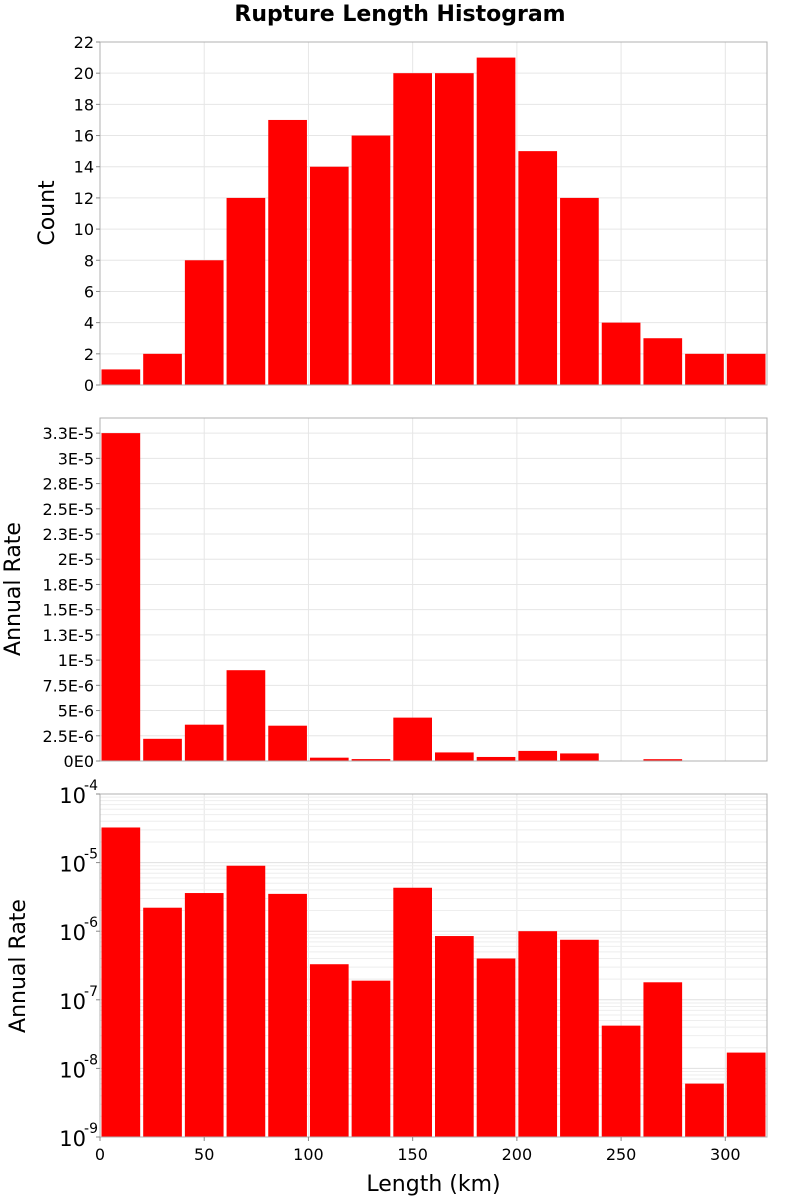 The height and width of the screenshot is (1200, 800). I want to click on y-tick-label: 20, so click(84, 73).